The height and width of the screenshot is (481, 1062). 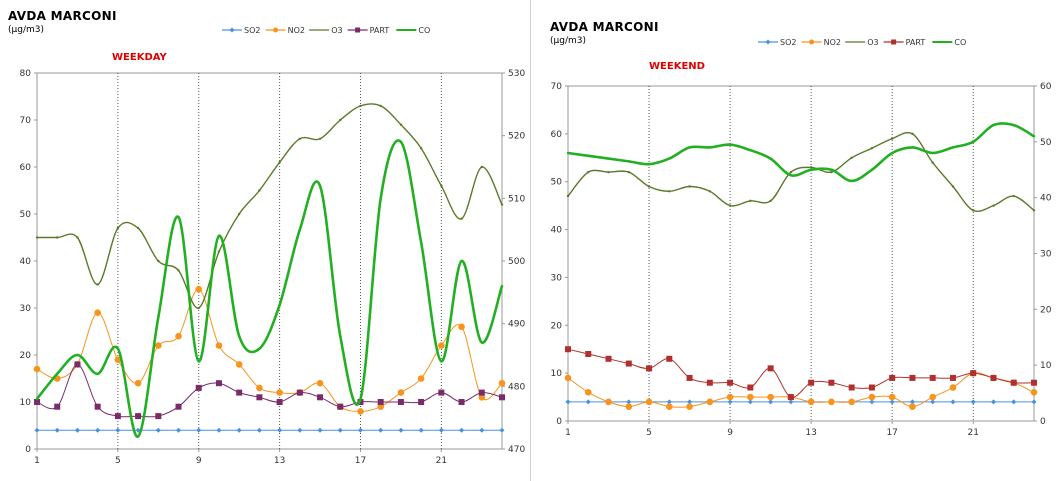 I want to click on y-tick-label: 80, so click(x=26, y=74).